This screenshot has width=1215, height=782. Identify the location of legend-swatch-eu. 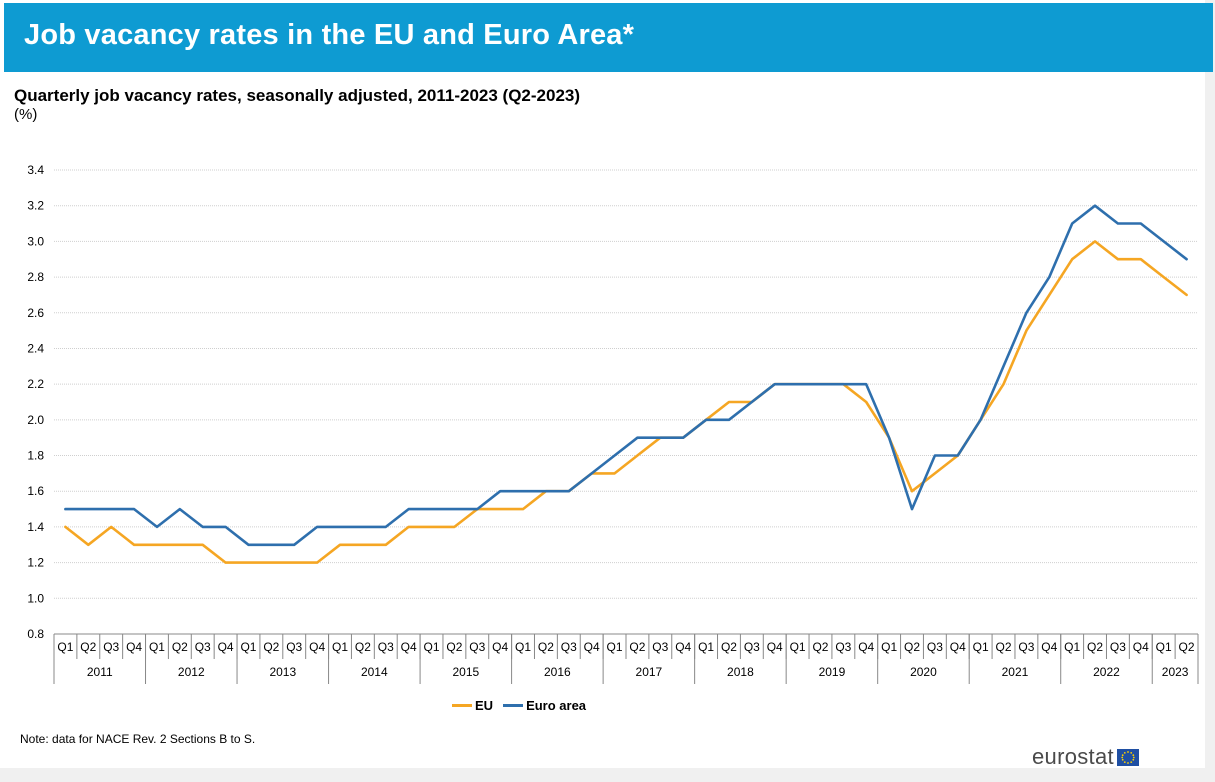
(462, 705).